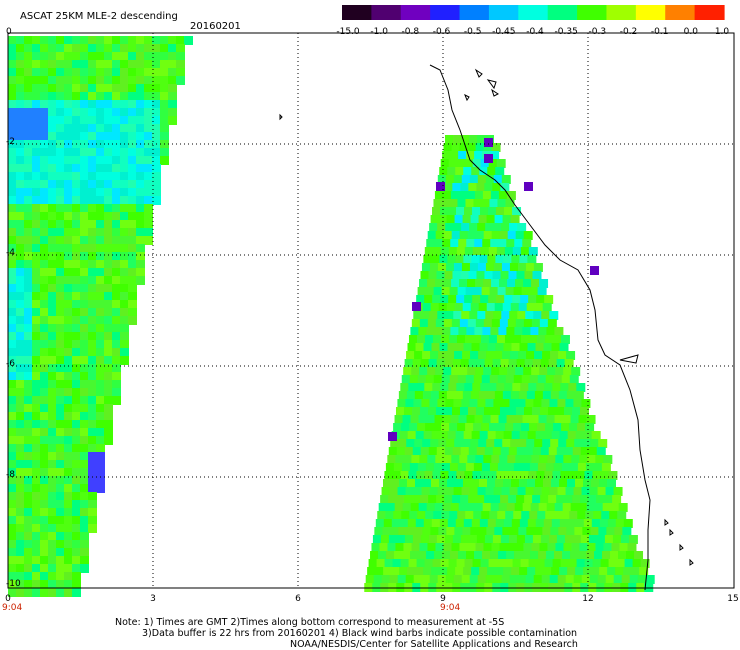  Describe the element at coordinates (9, 32) in the screenshot. I see `y-tick-0: 0` at that location.